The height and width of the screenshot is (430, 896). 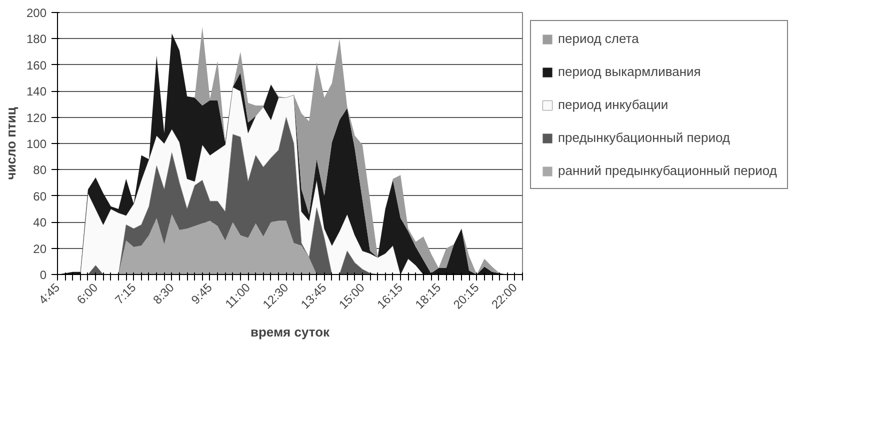 What do you see at coordinates (644, 137) in the screenshot?
I see `legend-label: предынкубационный период` at bounding box center [644, 137].